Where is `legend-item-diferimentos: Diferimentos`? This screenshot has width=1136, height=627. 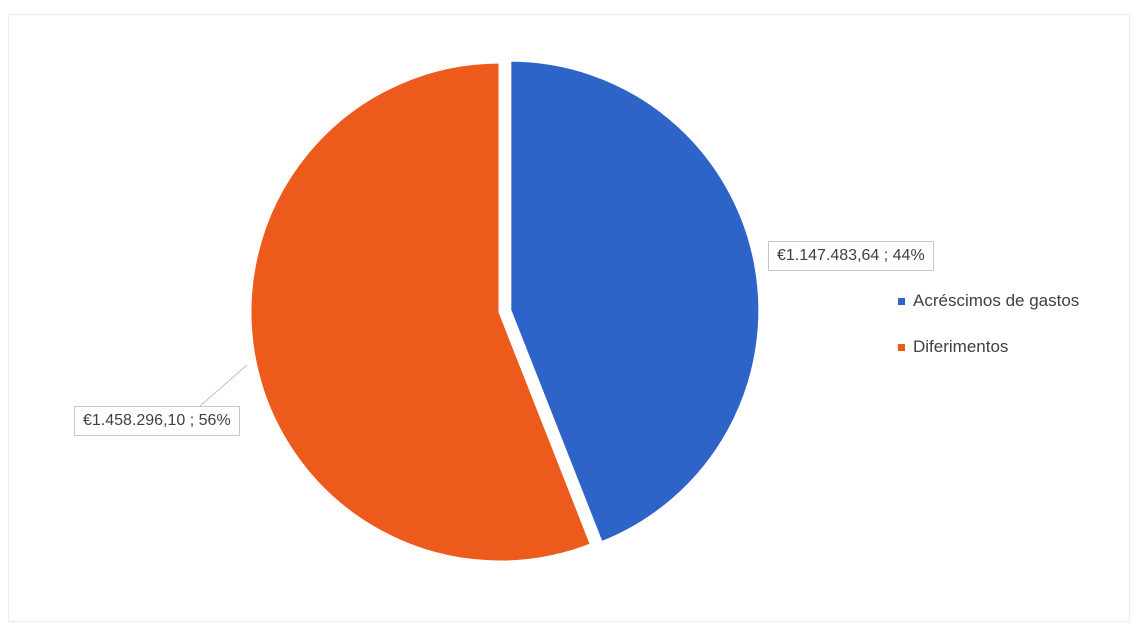
legend-item-diferimentos: Diferimentos is located at coordinates (988, 347).